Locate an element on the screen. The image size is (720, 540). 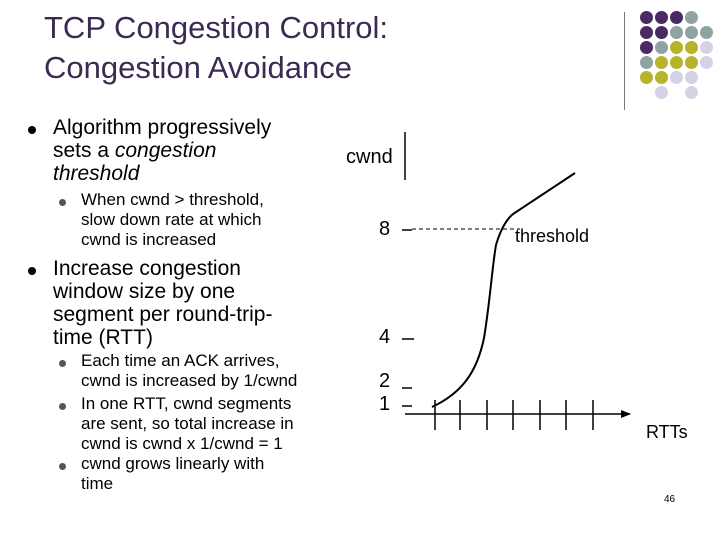
cwnd-growth-curve is located at coordinates (503, 290).